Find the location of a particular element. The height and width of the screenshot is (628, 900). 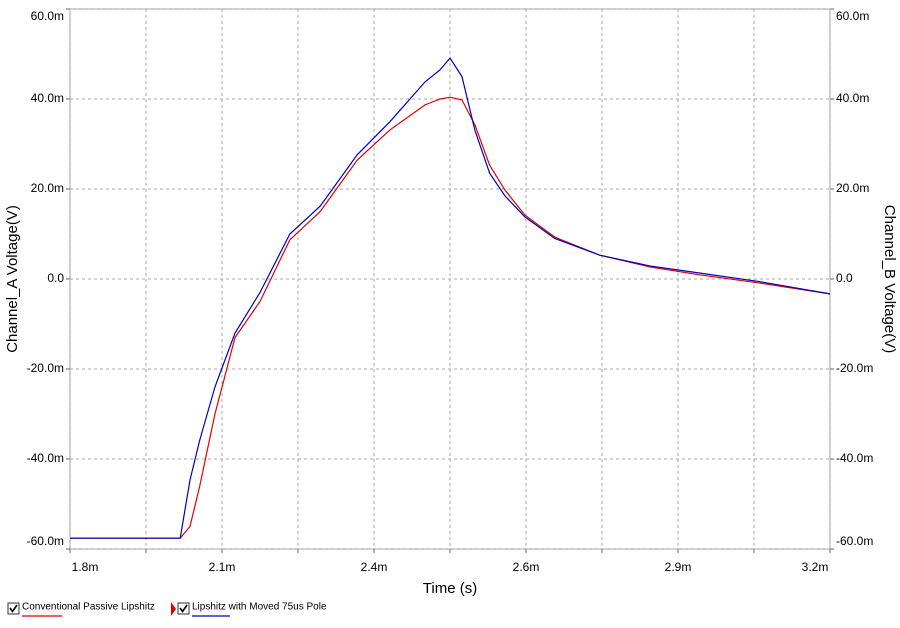

y2-tick-label: 40.0m is located at coordinates (852, 98).